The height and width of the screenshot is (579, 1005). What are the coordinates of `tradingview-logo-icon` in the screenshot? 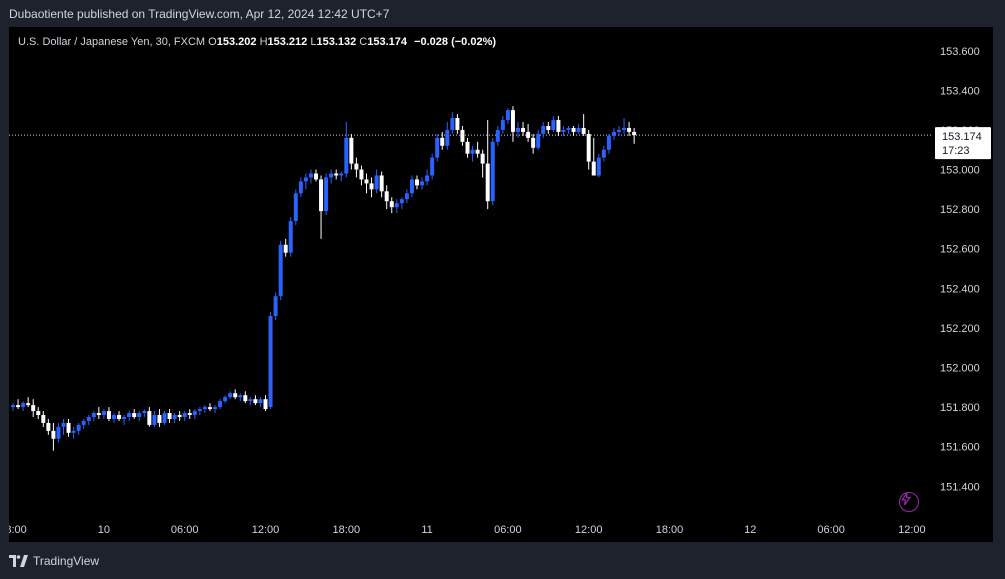 It's located at (18, 561).